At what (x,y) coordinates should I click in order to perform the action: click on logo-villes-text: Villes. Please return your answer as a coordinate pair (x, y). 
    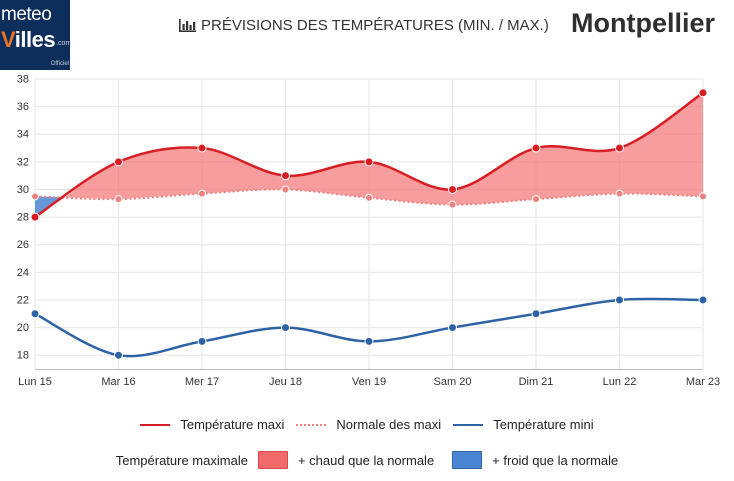
    Looking at the image, I should click on (28, 39).